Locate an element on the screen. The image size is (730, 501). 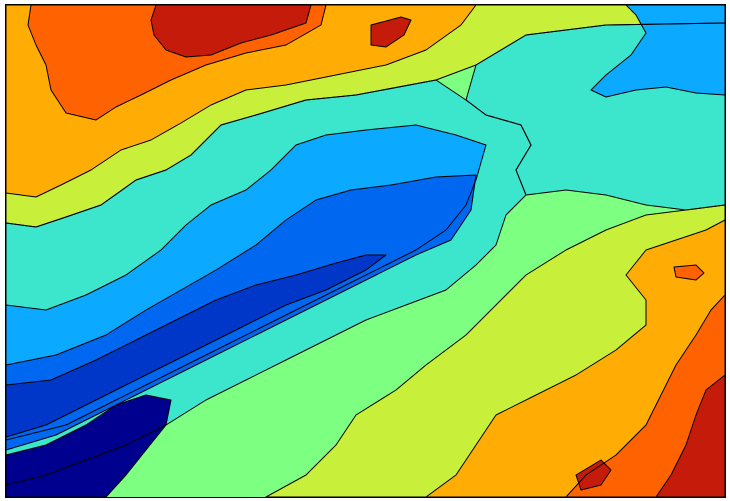
band-level-9b is located at coordinates (391, 32).